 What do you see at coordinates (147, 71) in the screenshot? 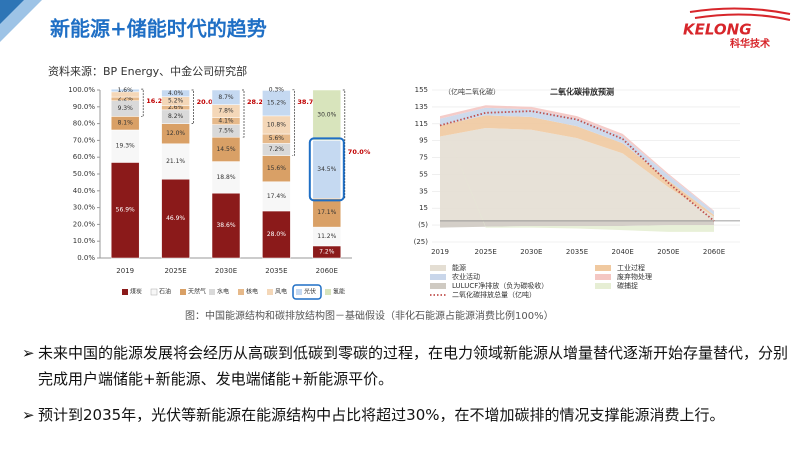
I see `source-note: 资料来源：BP Energy、中金公司研究部` at bounding box center [147, 71].